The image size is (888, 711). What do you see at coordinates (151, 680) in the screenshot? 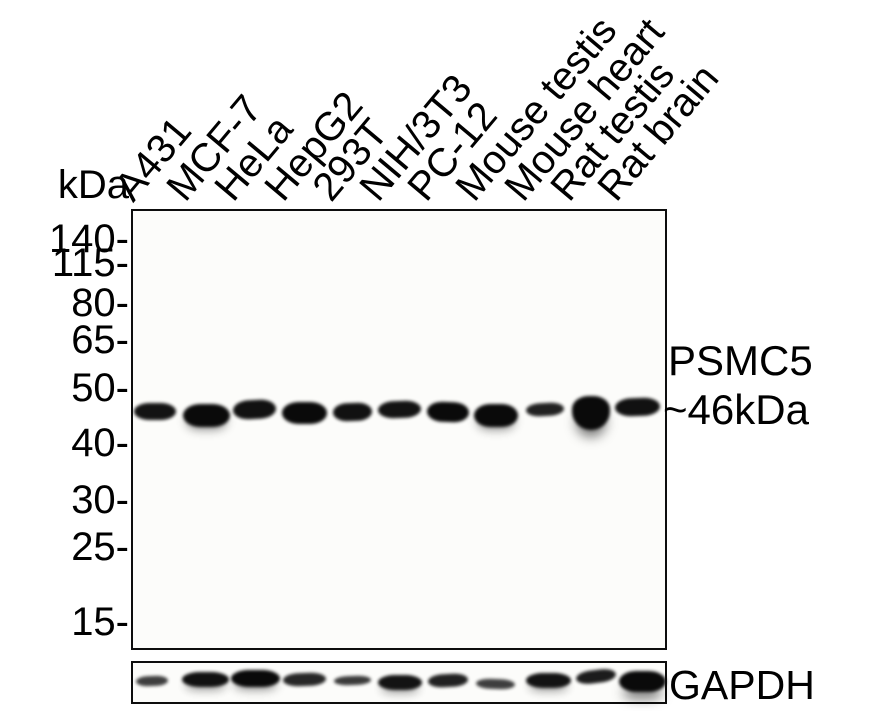
I see `gapdh-band-lane-1-a431` at bounding box center [151, 680].